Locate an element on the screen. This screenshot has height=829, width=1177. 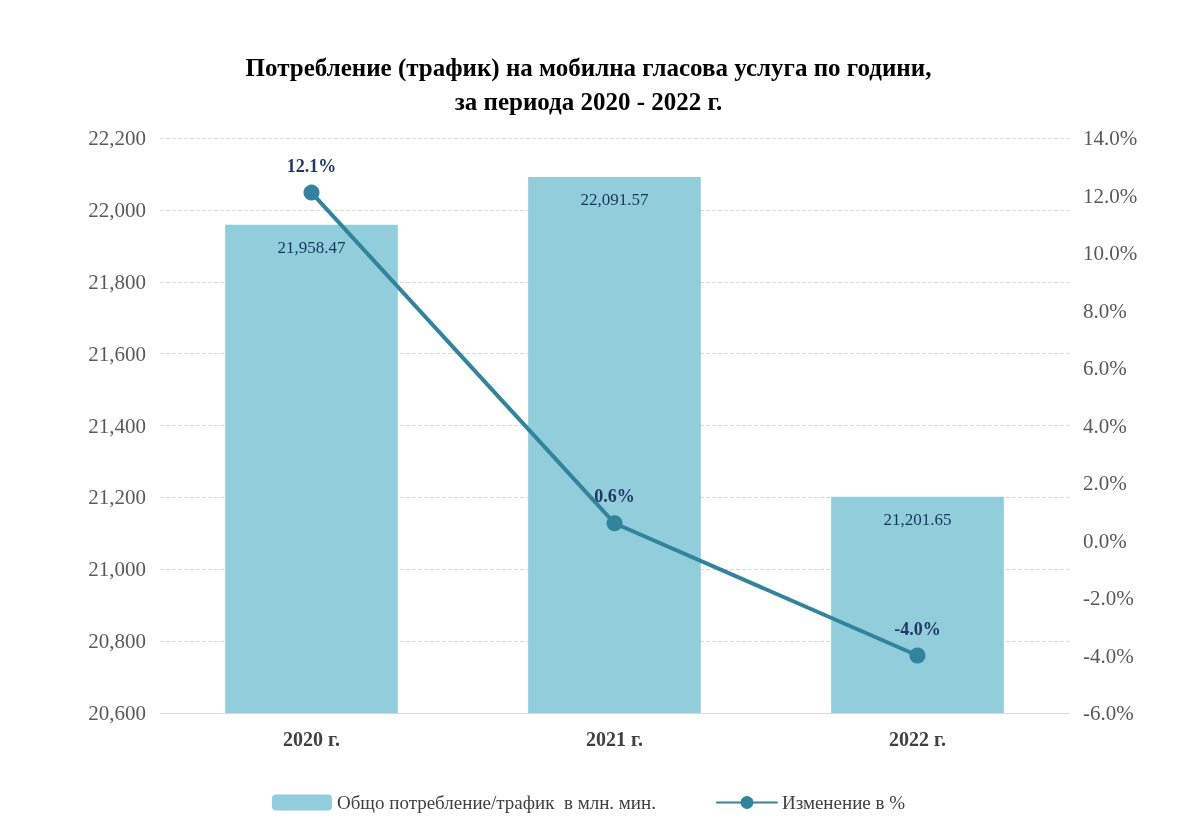
y2-tick-label: -2.0% is located at coordinates (1108, 598).